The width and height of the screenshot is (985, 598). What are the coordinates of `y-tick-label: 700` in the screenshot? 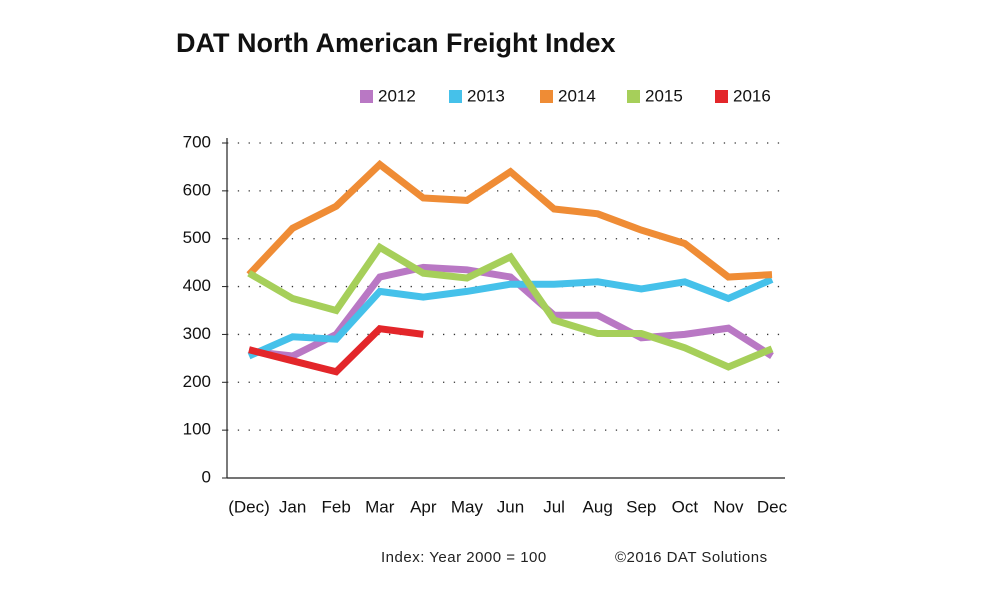 It's located at (197, 141).